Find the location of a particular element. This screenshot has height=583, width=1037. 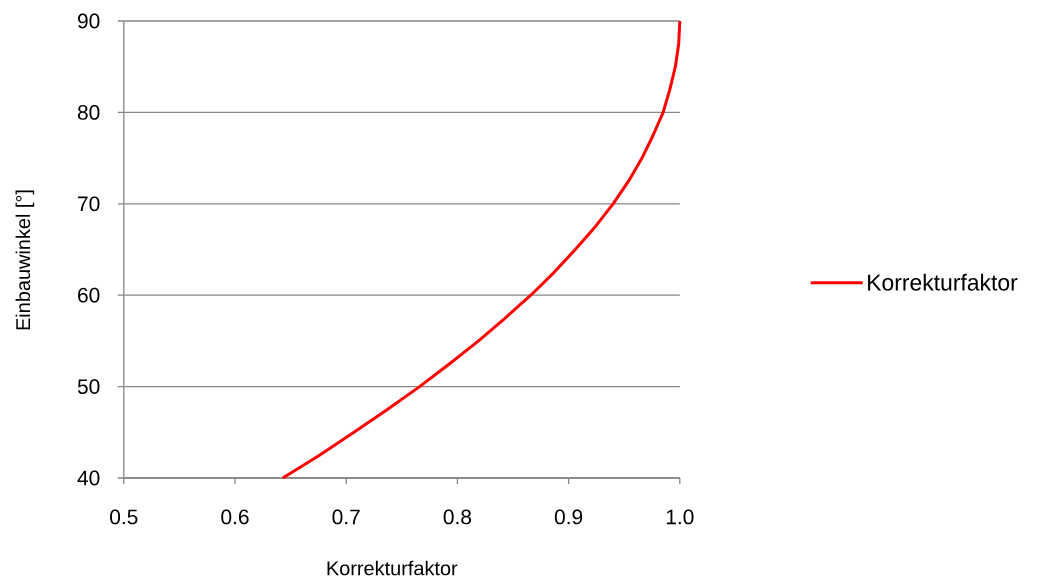

x-tick-label: 0.9 is located at coordinates (568, 517).